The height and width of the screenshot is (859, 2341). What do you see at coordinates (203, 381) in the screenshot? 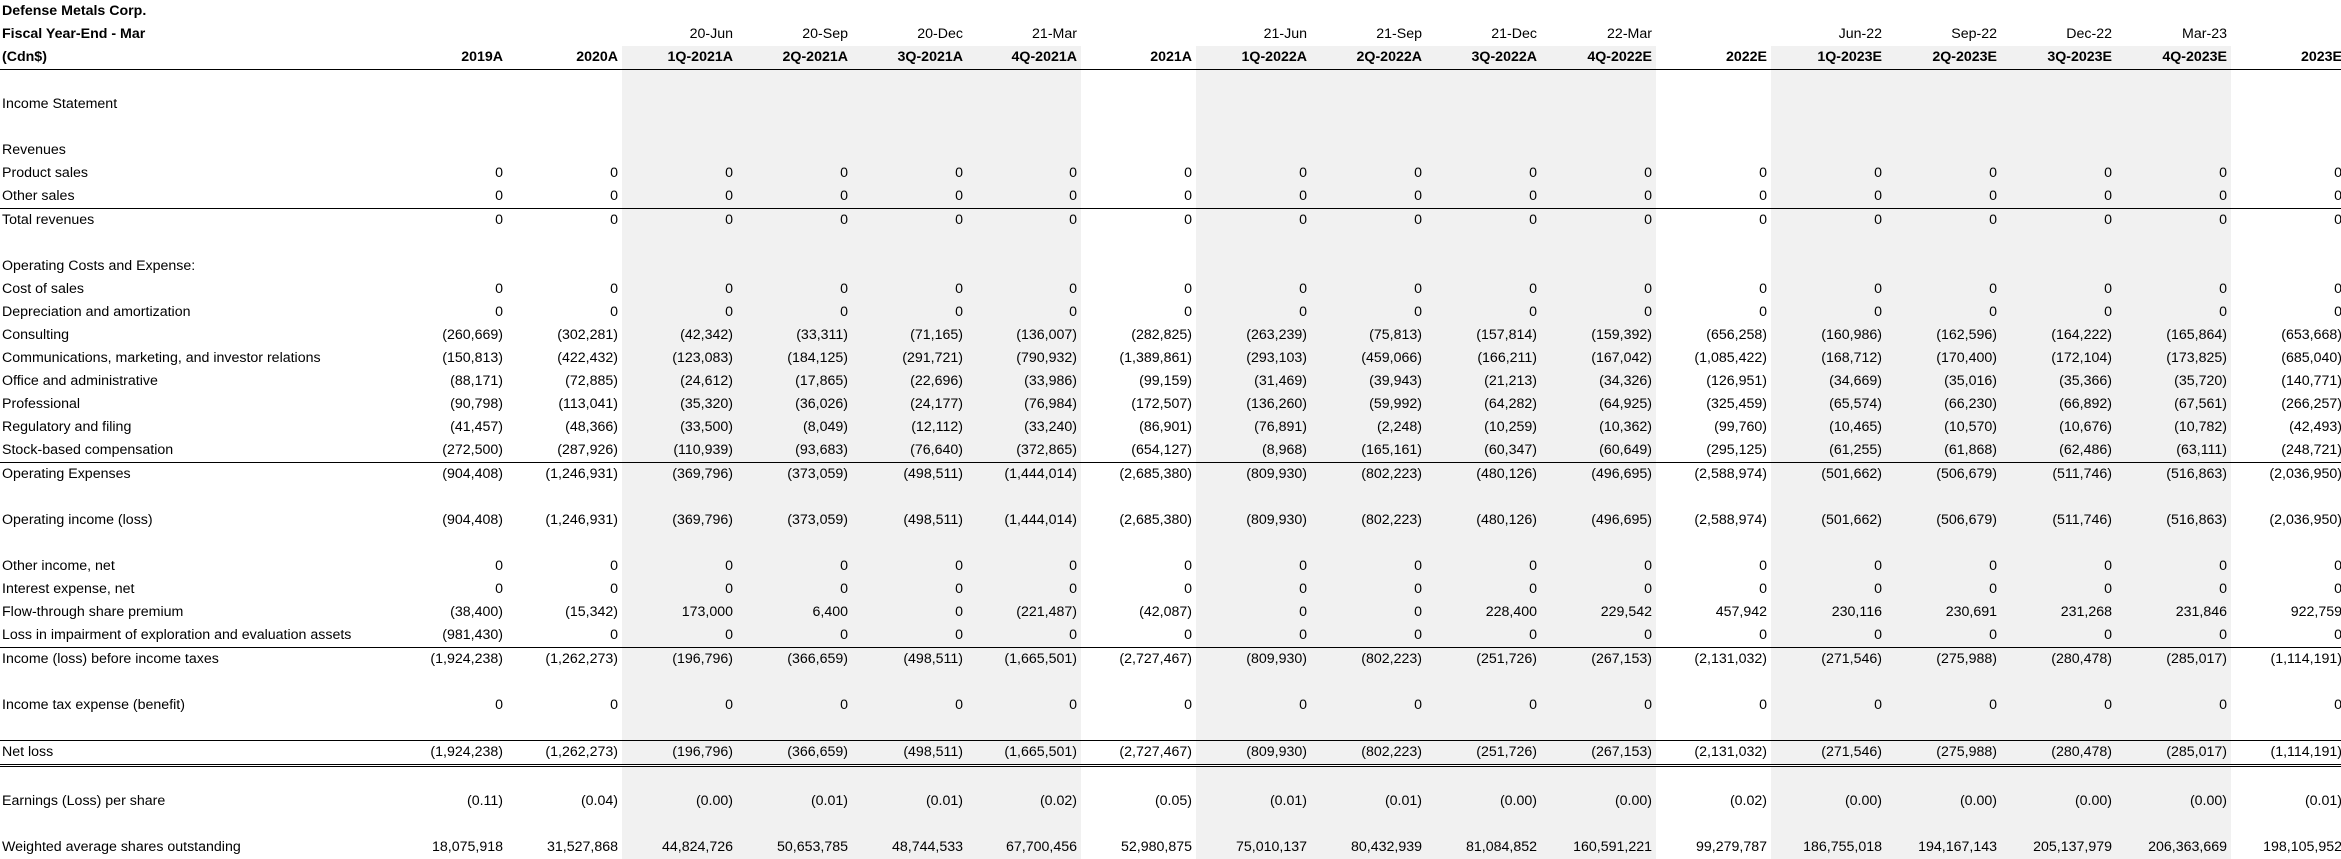
I see `row-label: Office and administrative` at bounding box center [203, 381].